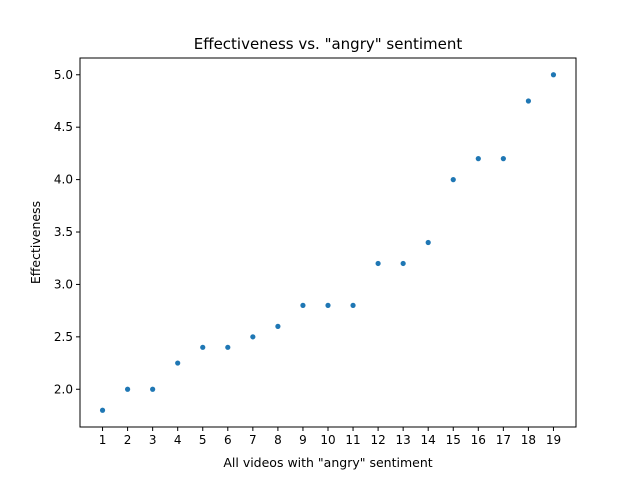 The height and width of the screenshot is (480, 640). What do you see at coordinates (153, 440) in the screenshot?
I see `x-tick-label: 3` at bounding box center [153, 440].